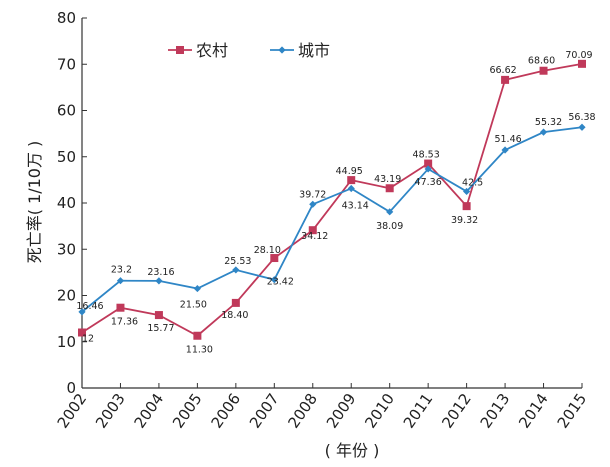 The width and height of the screenshot is (610, 467). What do you see at coordinates (124, 322) in the screenshot?
I see `data-label: 17.36` at bounding box center [124, 322].